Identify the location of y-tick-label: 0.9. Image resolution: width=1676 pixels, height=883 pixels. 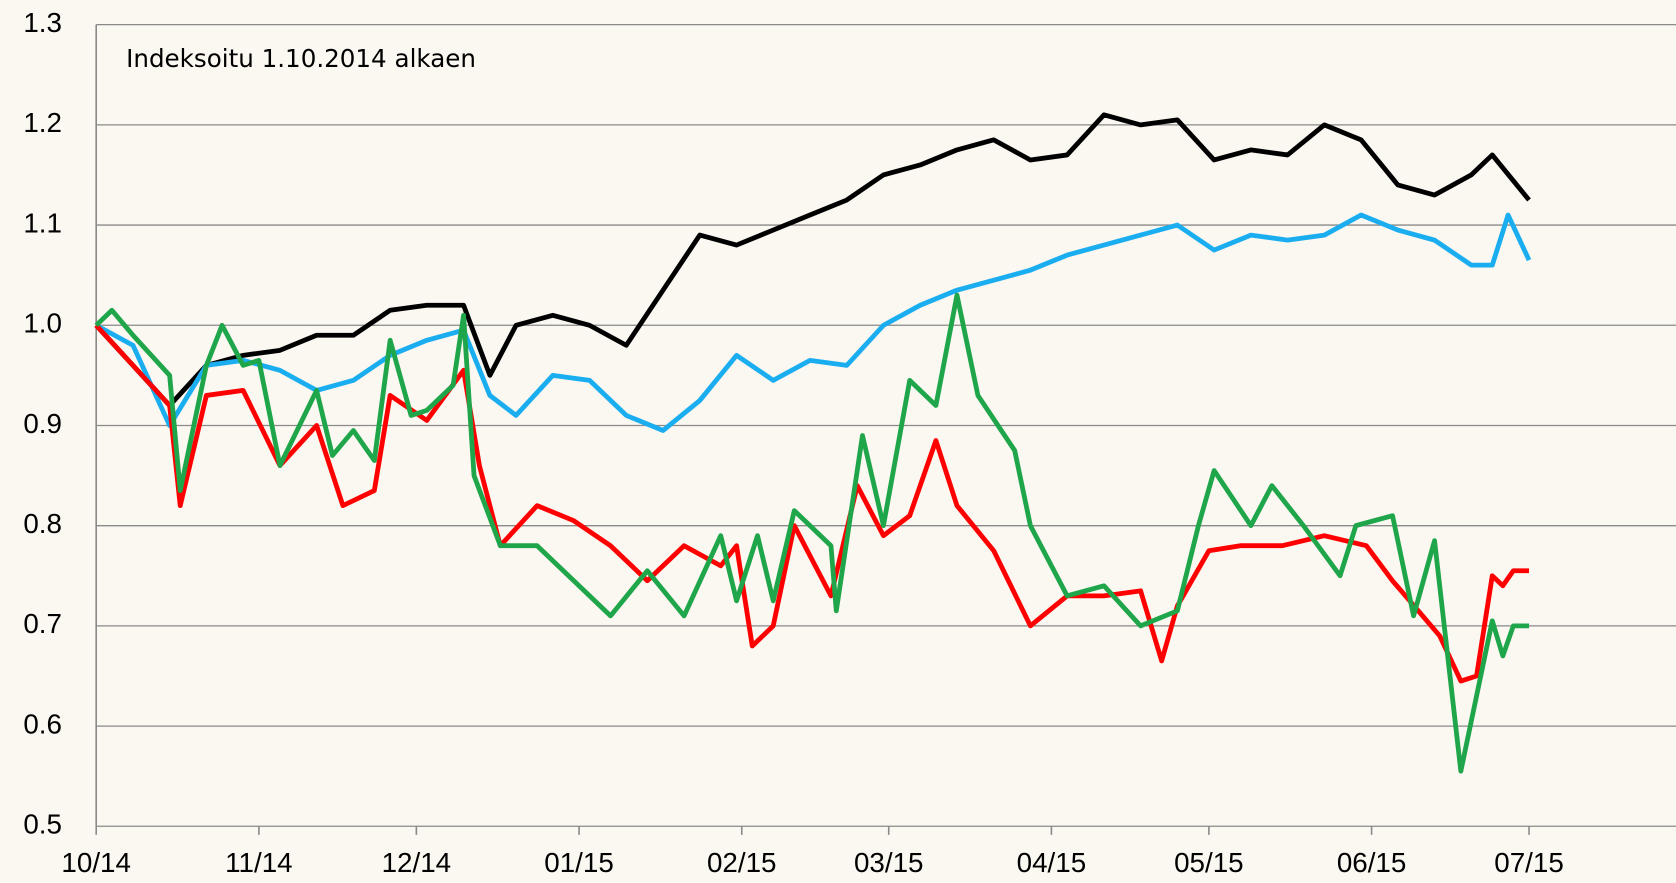
(42, 423).